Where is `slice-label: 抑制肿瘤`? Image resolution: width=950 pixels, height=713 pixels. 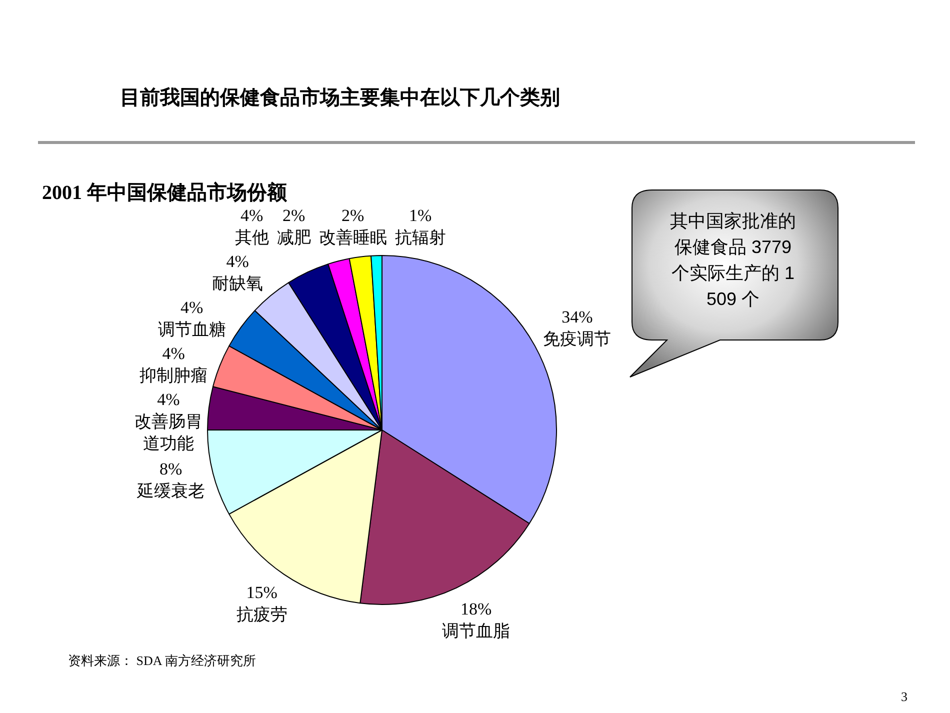
slice-label: 抑制肿瘤 is located at coordinates (174, 375).